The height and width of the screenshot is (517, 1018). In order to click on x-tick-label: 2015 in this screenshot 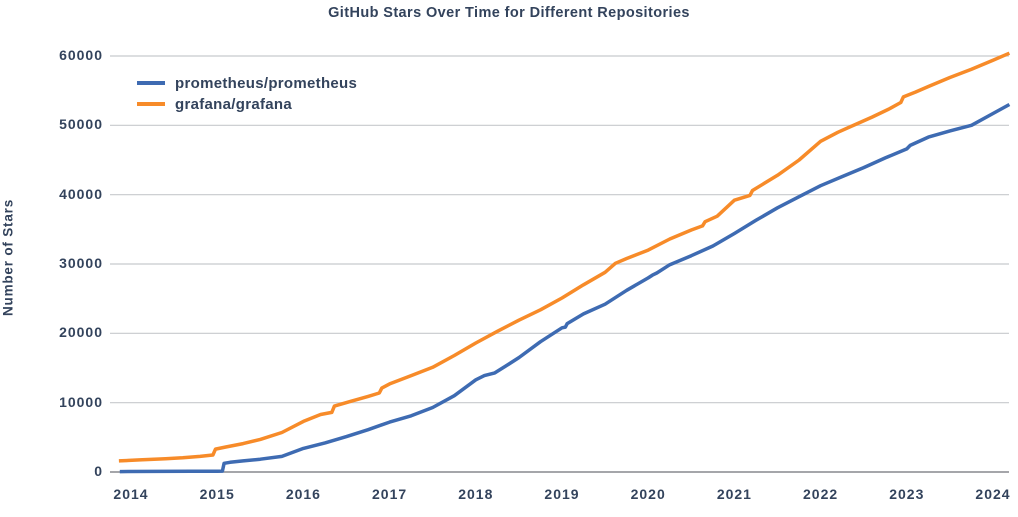, I will do `click(217, 494)`.